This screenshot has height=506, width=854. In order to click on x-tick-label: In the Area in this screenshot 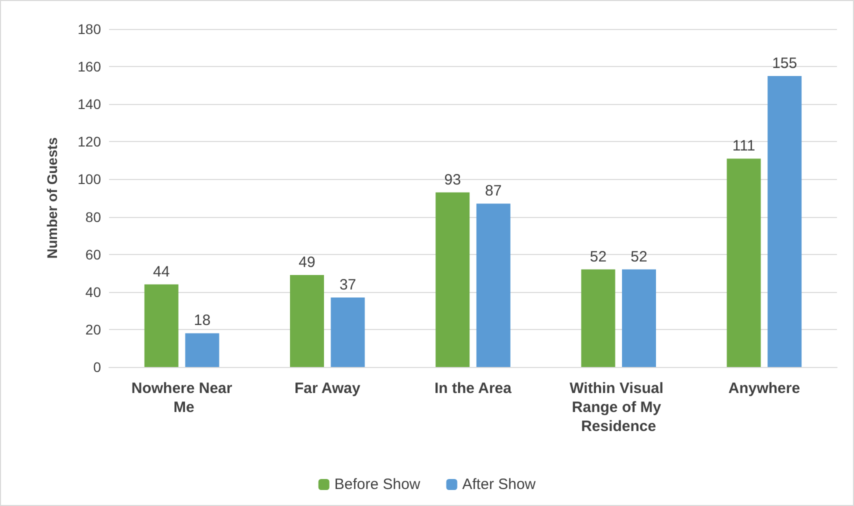, I will do `click(473, 388)`.